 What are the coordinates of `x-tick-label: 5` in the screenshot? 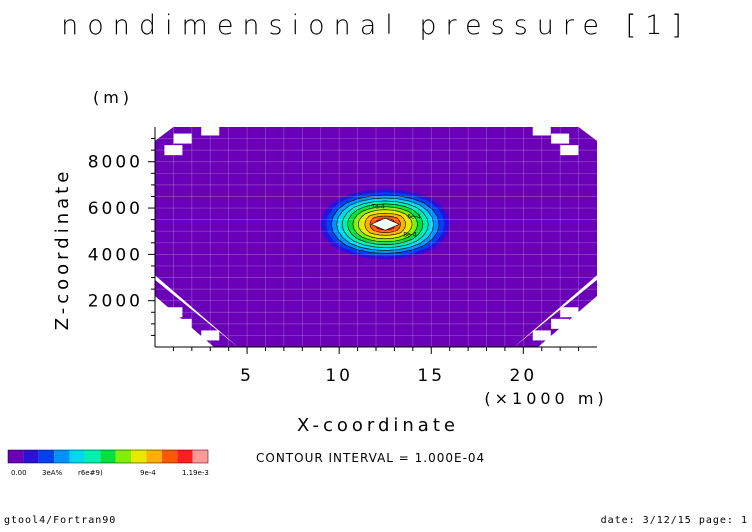 It's located at (247, 376).